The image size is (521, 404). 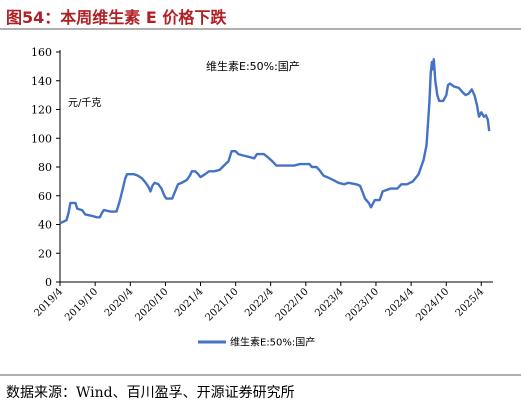 What do you see at coordinates (432, 304) in the screenshot?
I see `x-tick-label: 2024/10` at bounding box center [432, 304].